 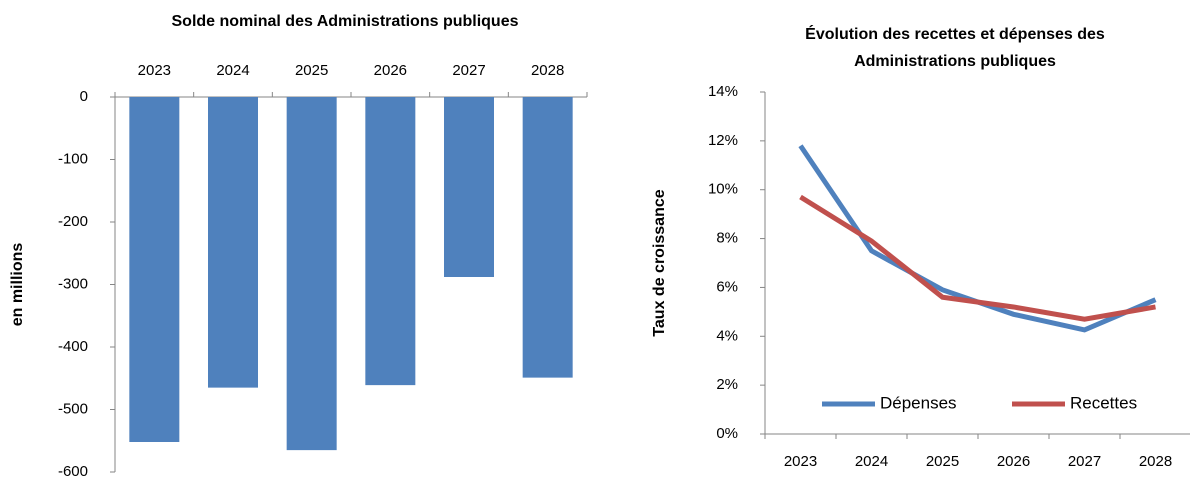 I want to click on y-tick-label: 0%, so click(x=727, y=433).